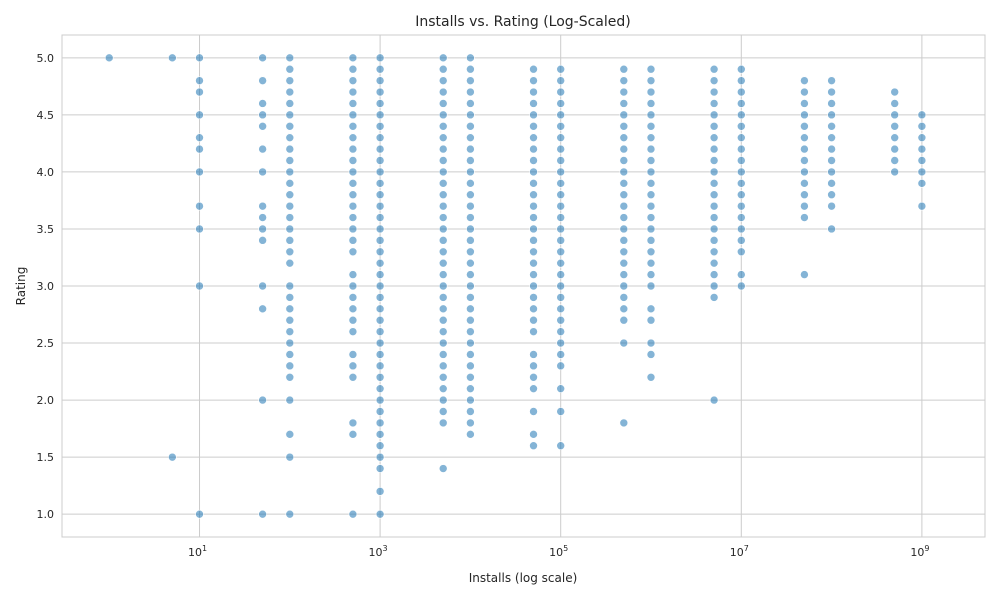  Describe the element at coordinates (46, 400) in the screenshot. I see `y-tick-label: 2.0` at that location.